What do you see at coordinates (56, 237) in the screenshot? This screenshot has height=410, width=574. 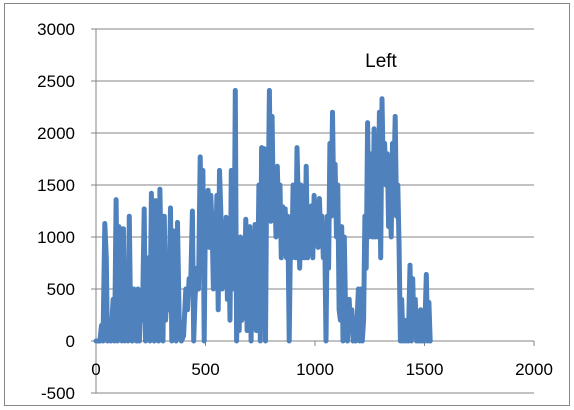 I see `y-tick-label: 1000` at bounding box center [56, 237].